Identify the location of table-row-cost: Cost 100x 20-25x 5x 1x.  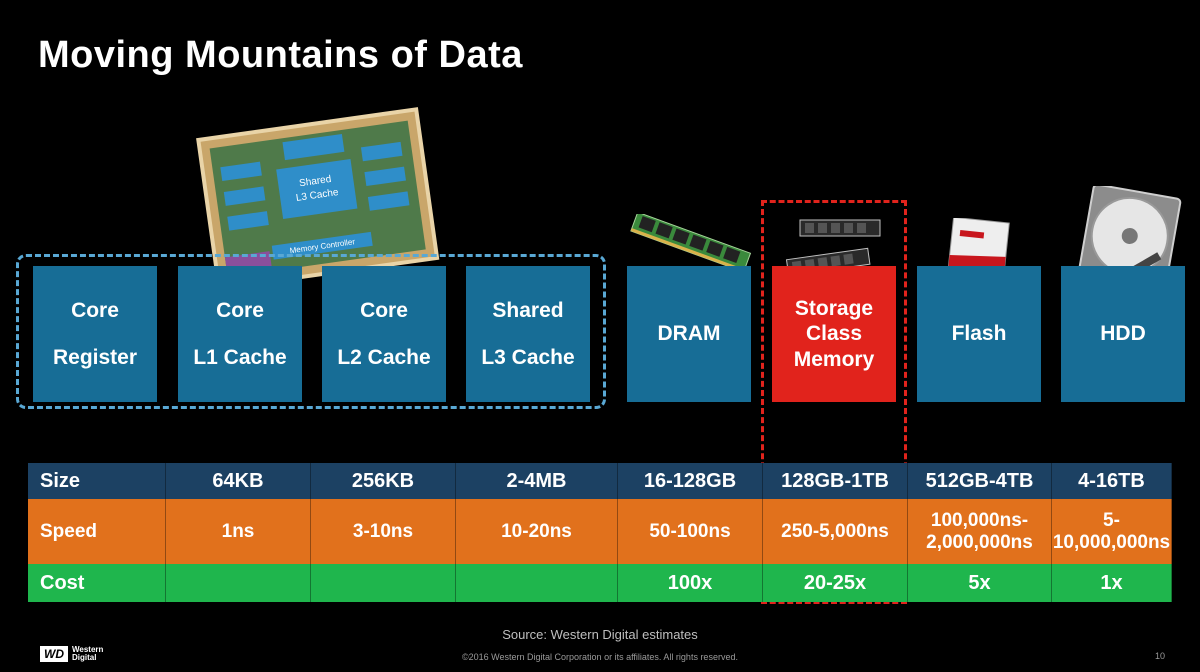
(600, 583).